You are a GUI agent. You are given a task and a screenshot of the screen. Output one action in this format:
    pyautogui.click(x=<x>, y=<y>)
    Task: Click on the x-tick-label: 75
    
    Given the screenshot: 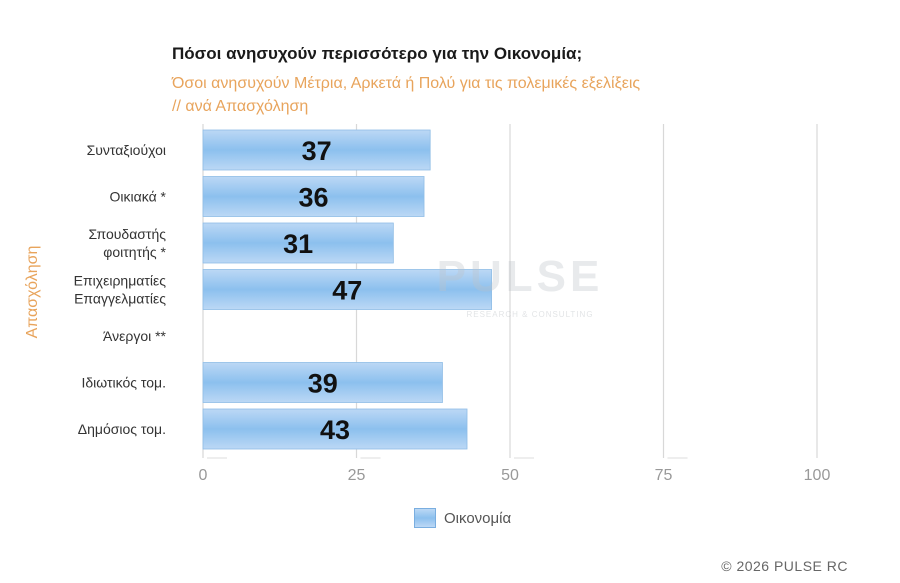 What is the action you would take?
    pyautogui.click(x=664, y=475)
    